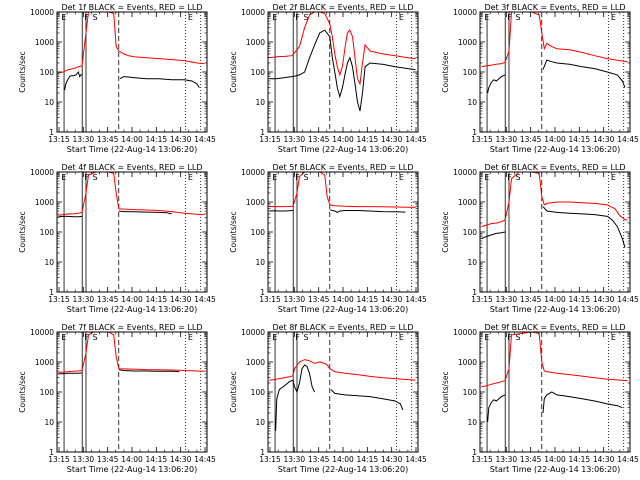 This screenshot has height=480, width=640. I want to click on panel-title: Det 1f BLACK = Events, RED = LLD, so click(131, 7).